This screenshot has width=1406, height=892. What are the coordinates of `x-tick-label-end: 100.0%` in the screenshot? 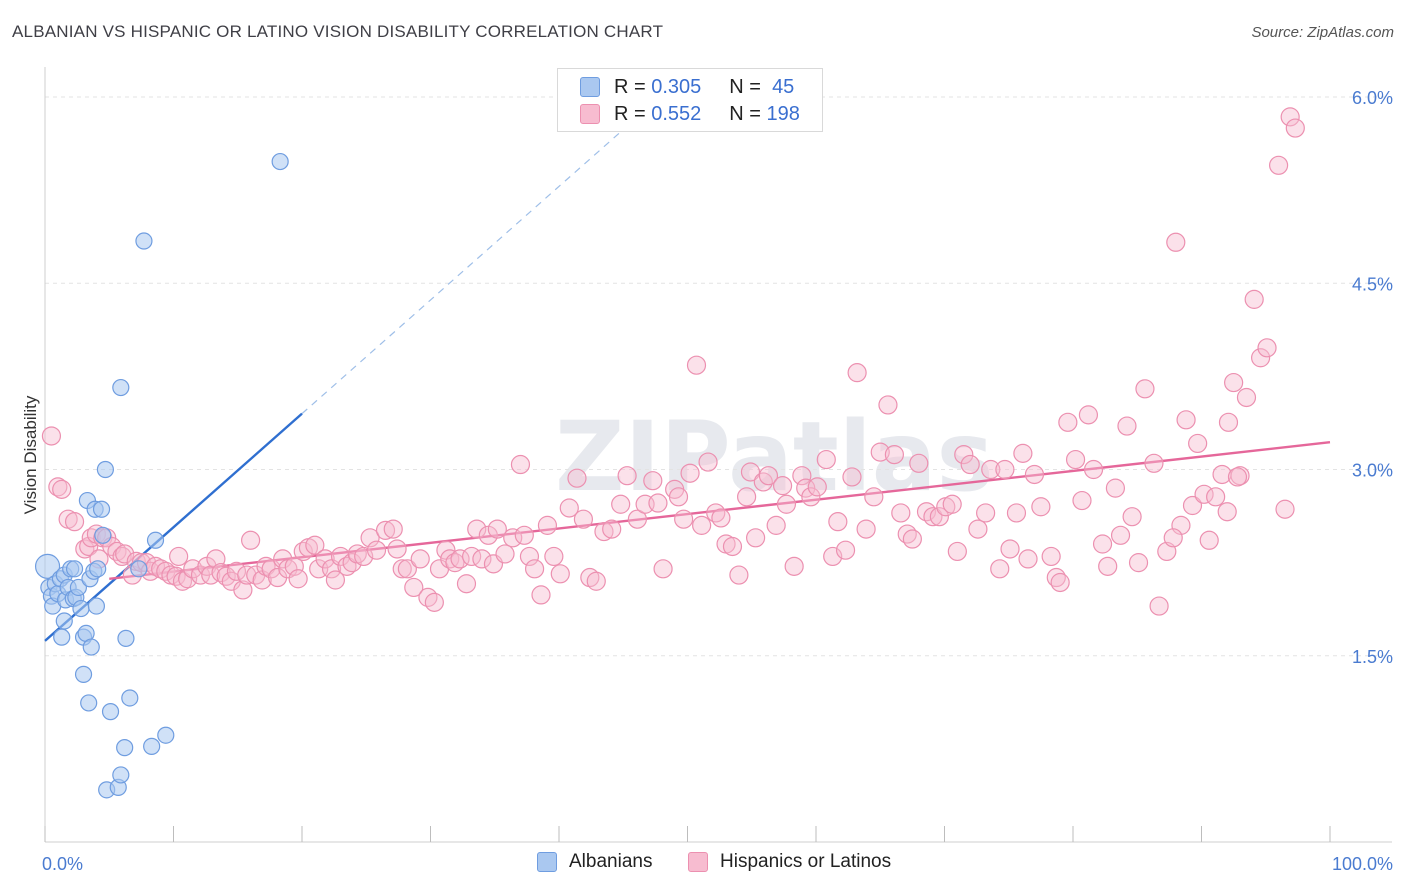 It's located at (1362, 864).